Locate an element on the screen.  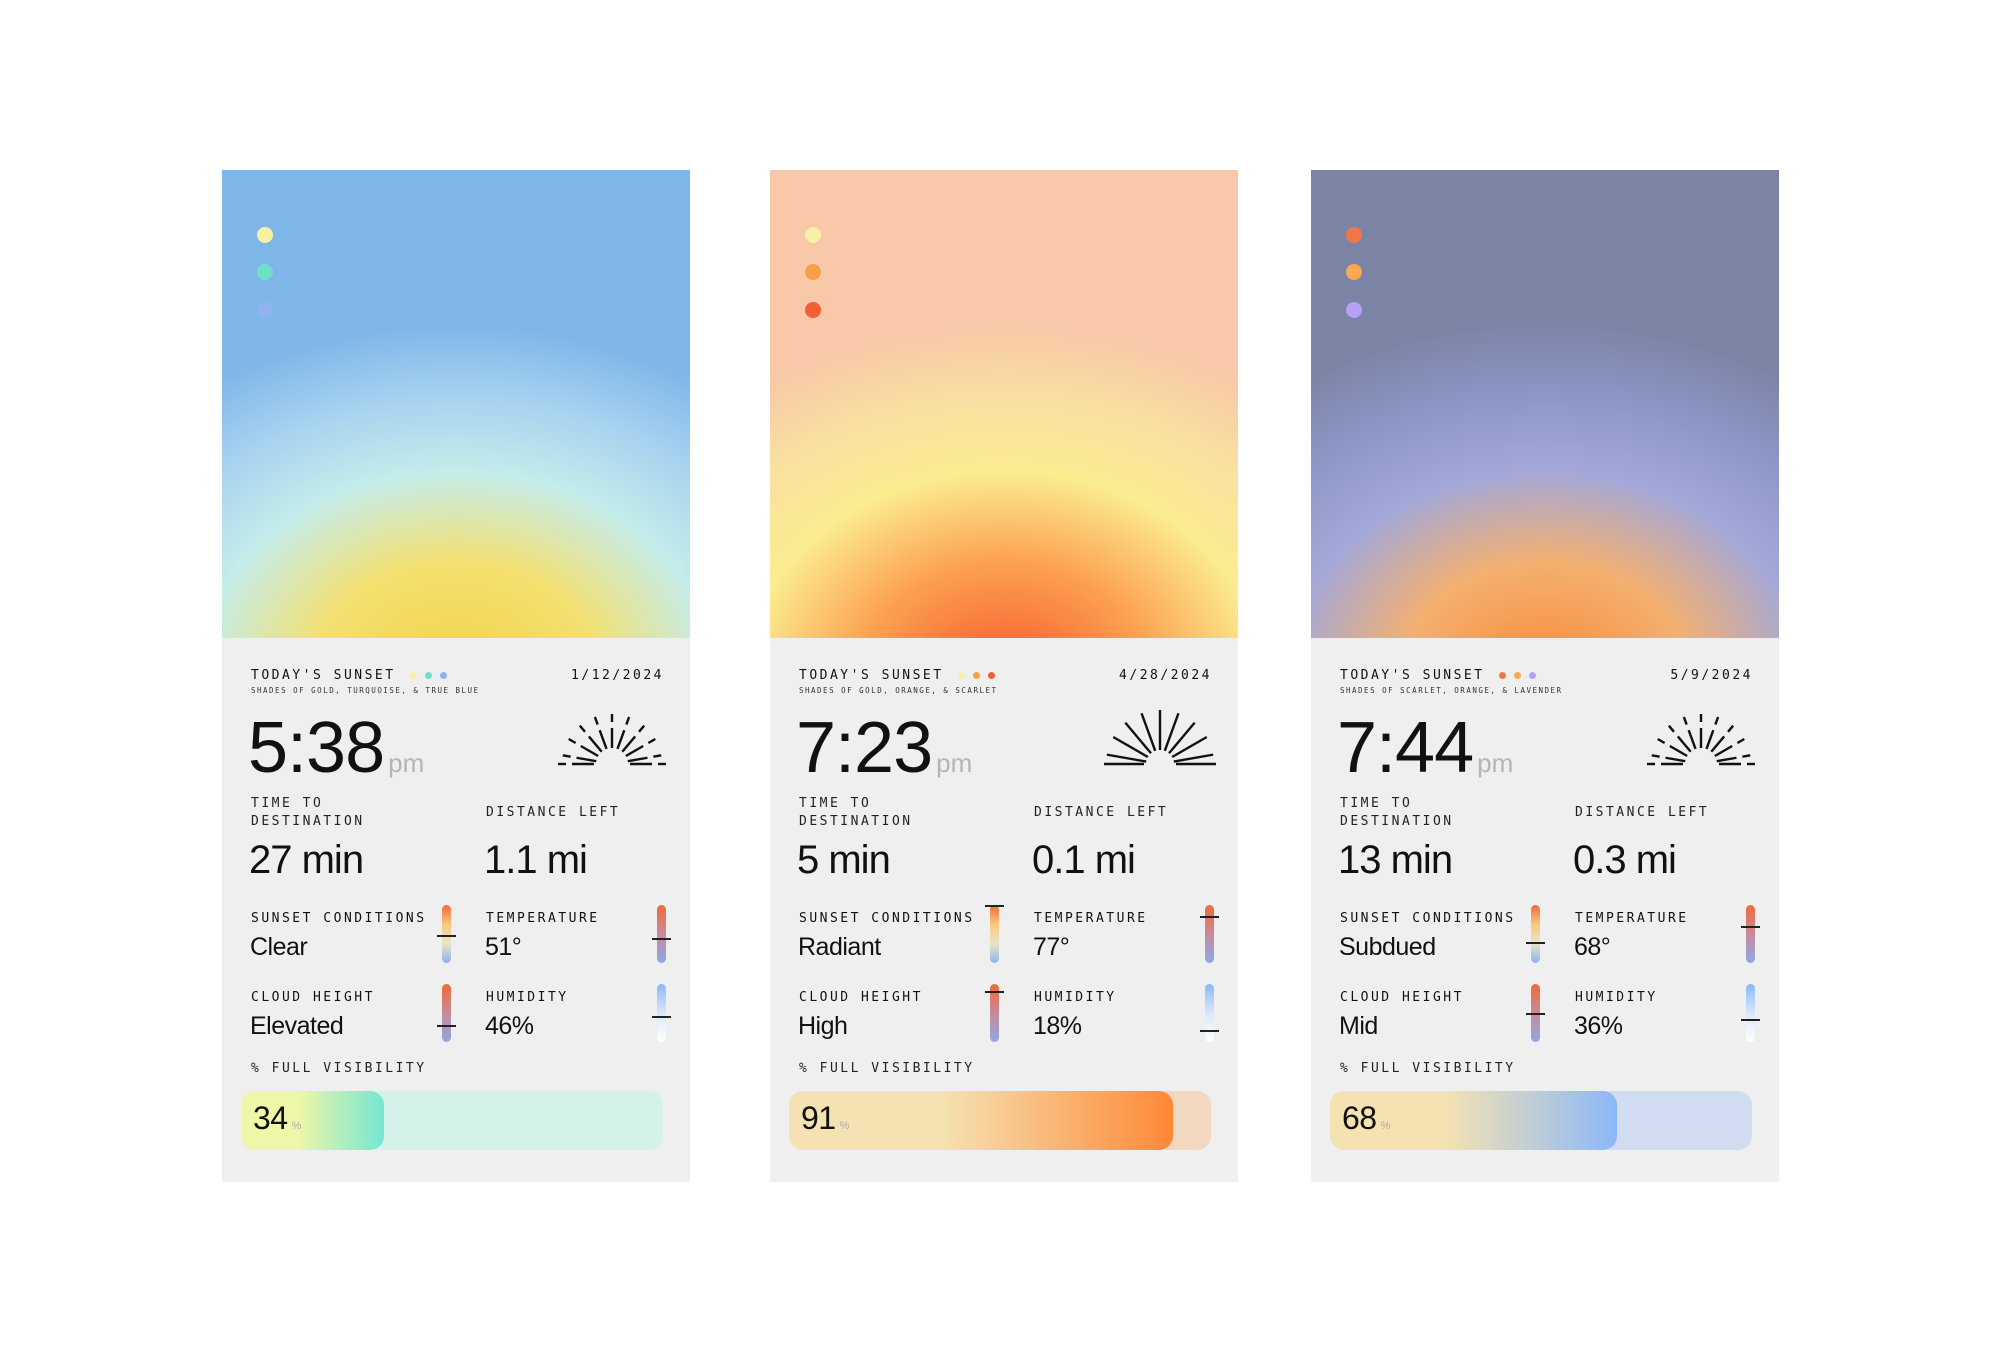
sunset-time: 7:23 pm is located at coordinates (884, 755).